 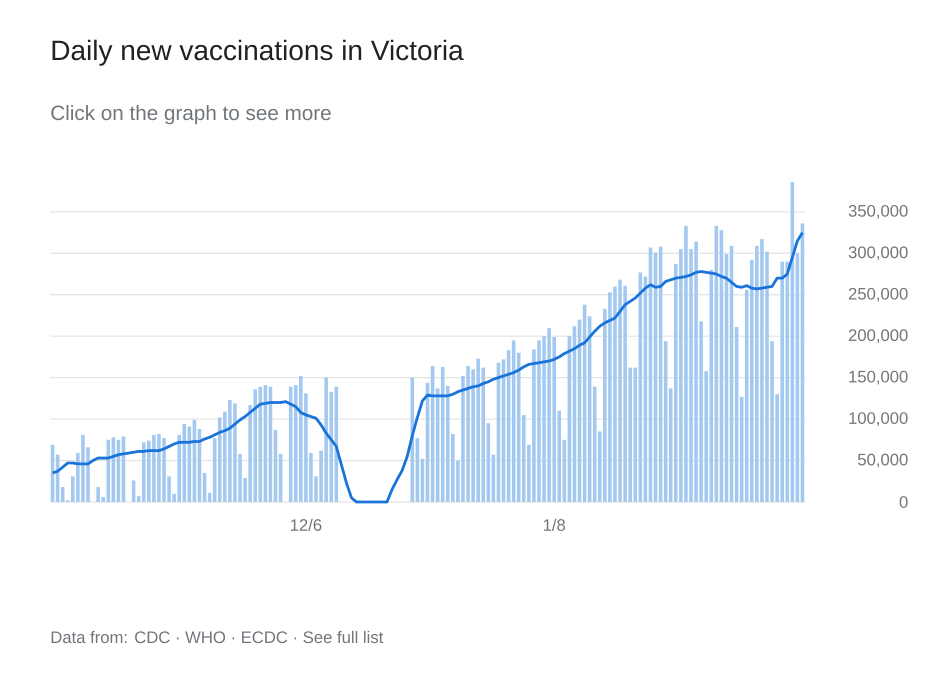 What do you see at coordinates (258, 53) in the screenshot?
I see `chart-title: Daily new vaccinations in Victoria` at bounding box center [258, 53].